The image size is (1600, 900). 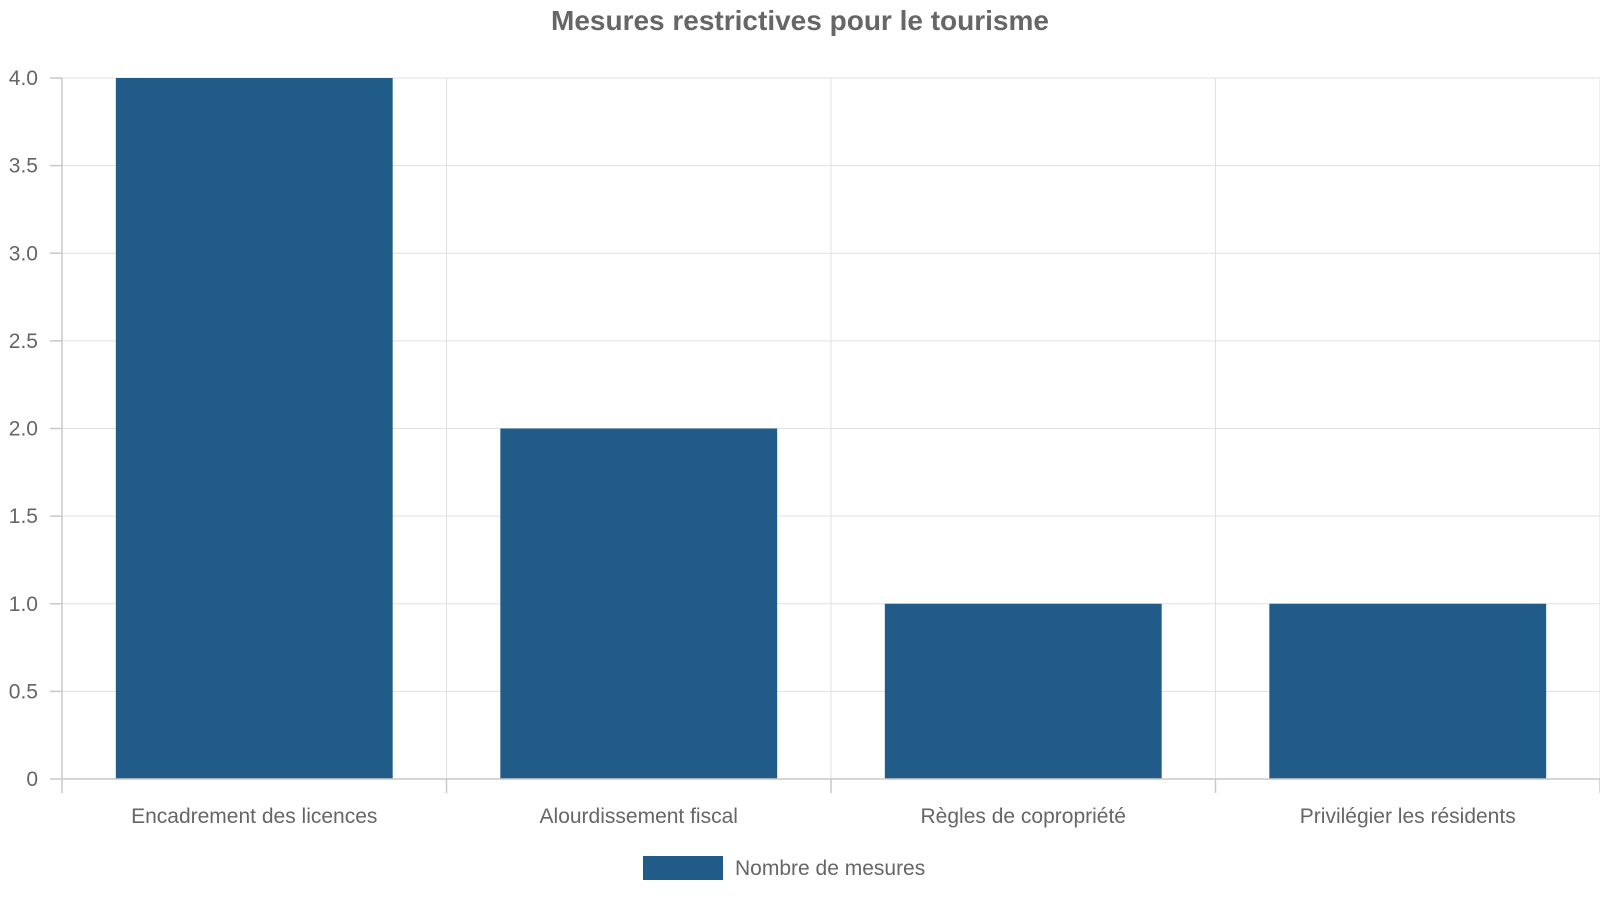 I want to click on y-tick-label: 0.5, so click(x=23, y=691).